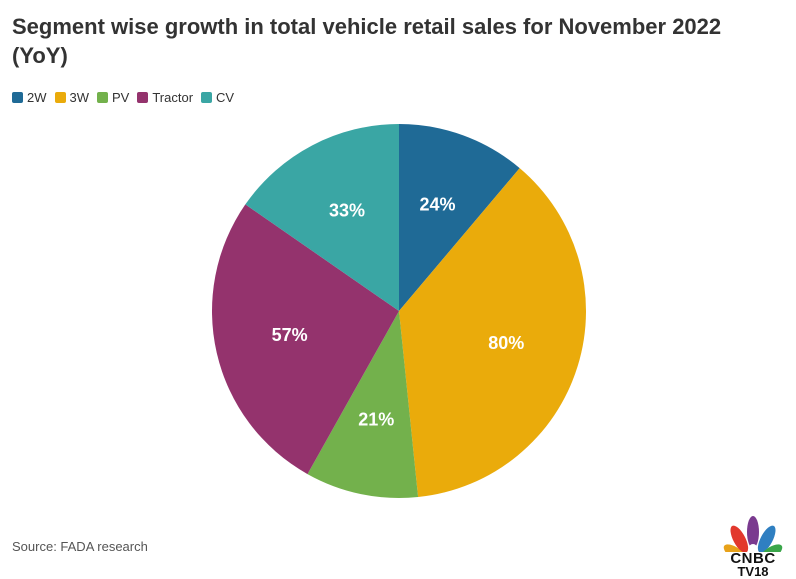 The height and width of the screenshot is (579, 796). What do you see at coordinates (37, 97) in the screenshot?
I see `legend-label: 2W` at bounding box center [37, 97].